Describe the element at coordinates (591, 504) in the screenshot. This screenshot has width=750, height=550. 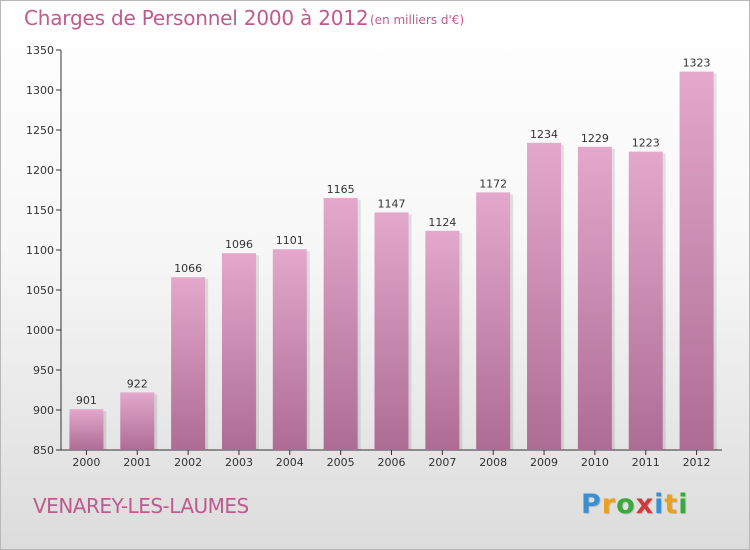
I see `logo-letter: P` at that location.